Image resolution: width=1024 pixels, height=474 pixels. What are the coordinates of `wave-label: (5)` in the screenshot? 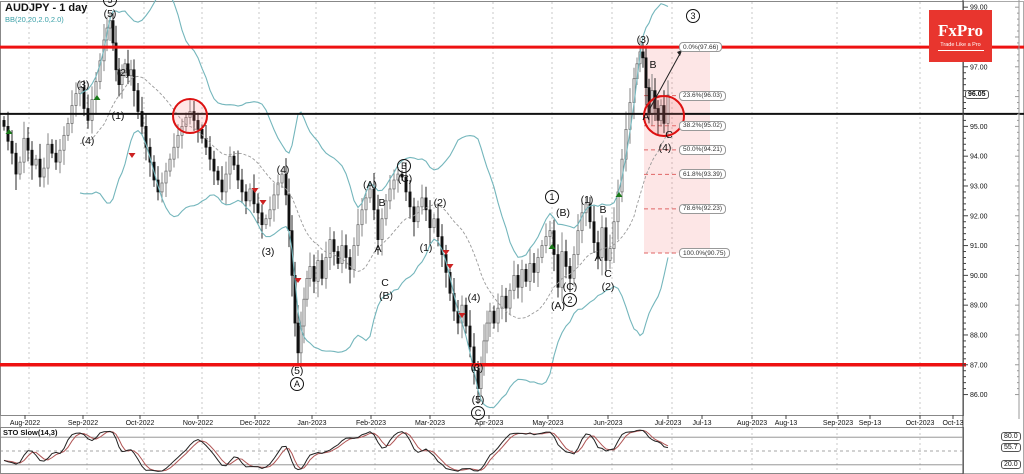 It's located at (478, 400).